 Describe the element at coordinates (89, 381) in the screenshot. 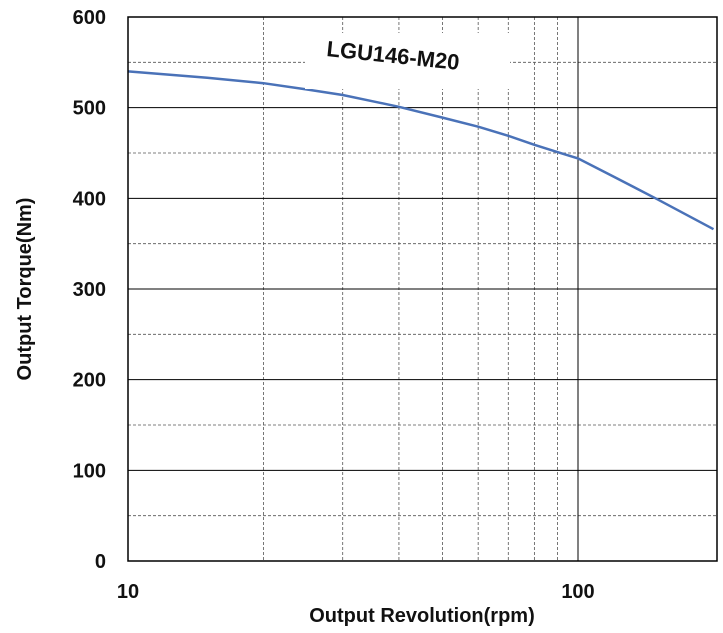

I see `y-tick-label: 200` at that location.